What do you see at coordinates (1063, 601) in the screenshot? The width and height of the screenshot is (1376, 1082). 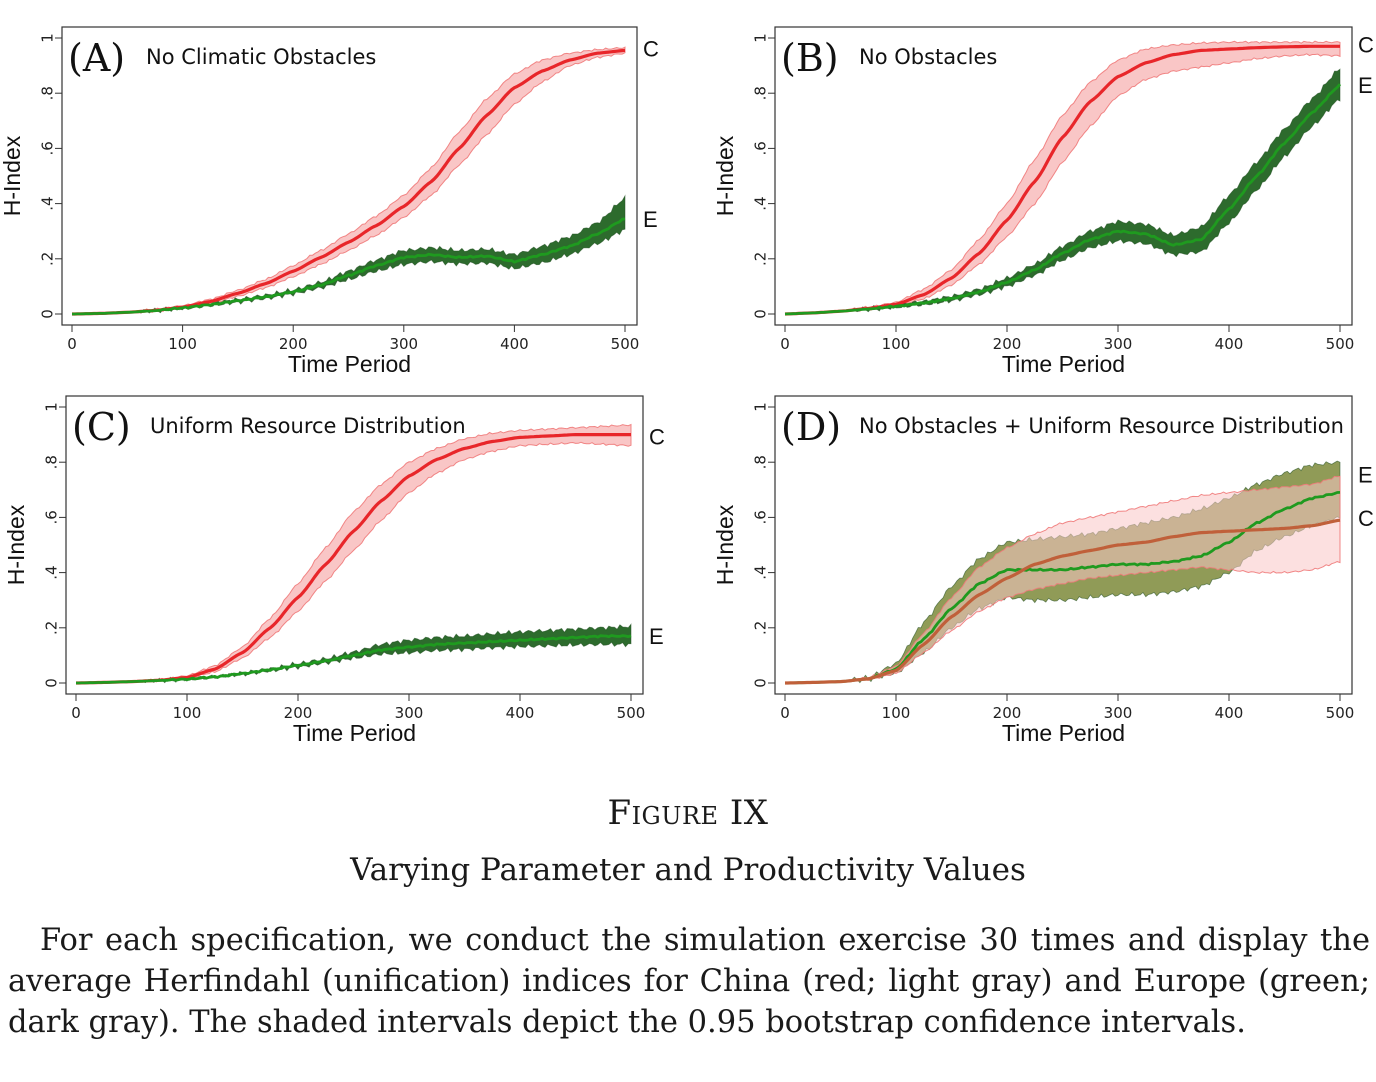 I see `series-line-china` at bounding box center [1063, 601].